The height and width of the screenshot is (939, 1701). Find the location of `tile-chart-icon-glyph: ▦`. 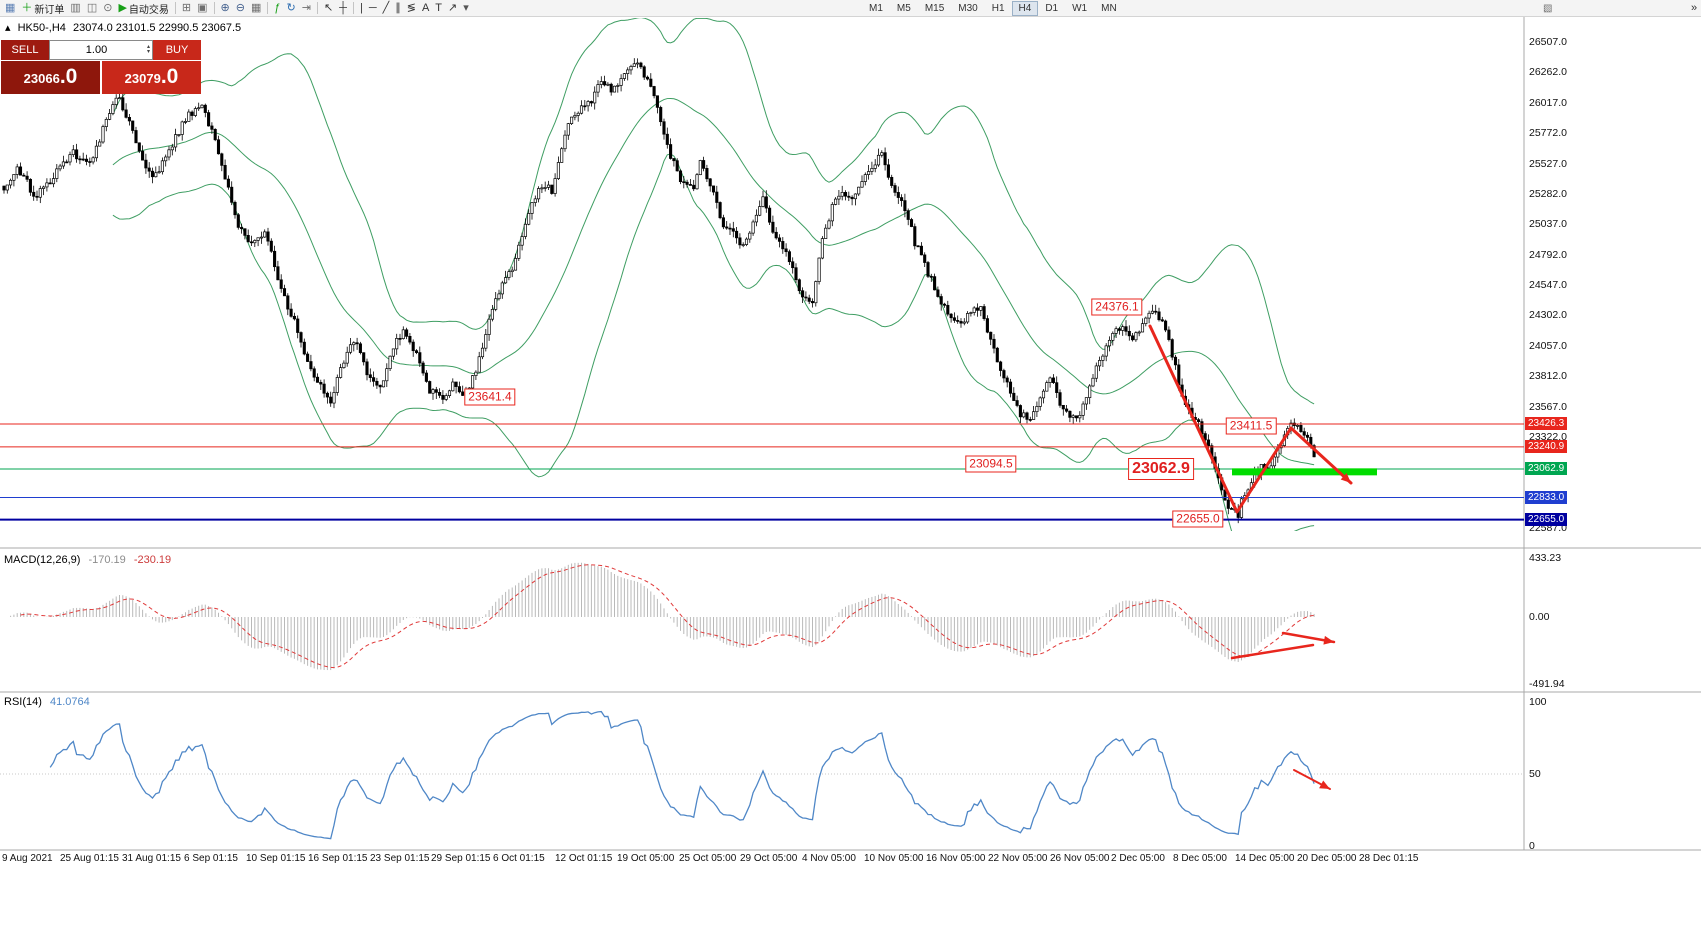

tile-chart-icon-glyph: ▦ is located at coordinates (256, 7).